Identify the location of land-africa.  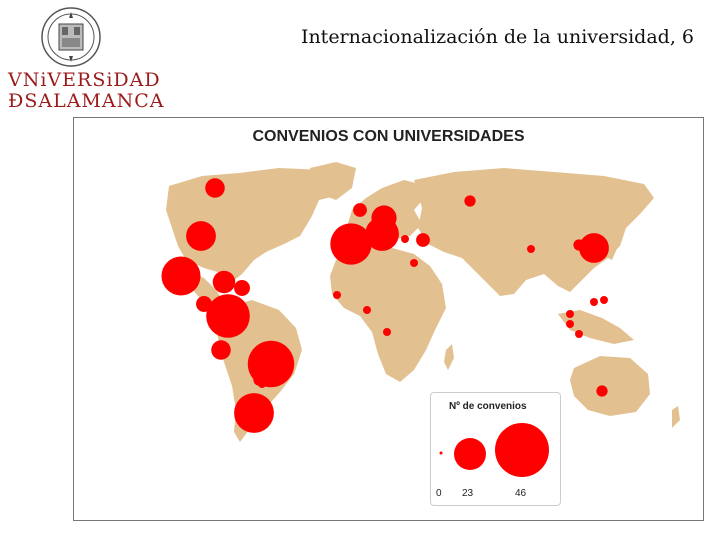
(388, 315).